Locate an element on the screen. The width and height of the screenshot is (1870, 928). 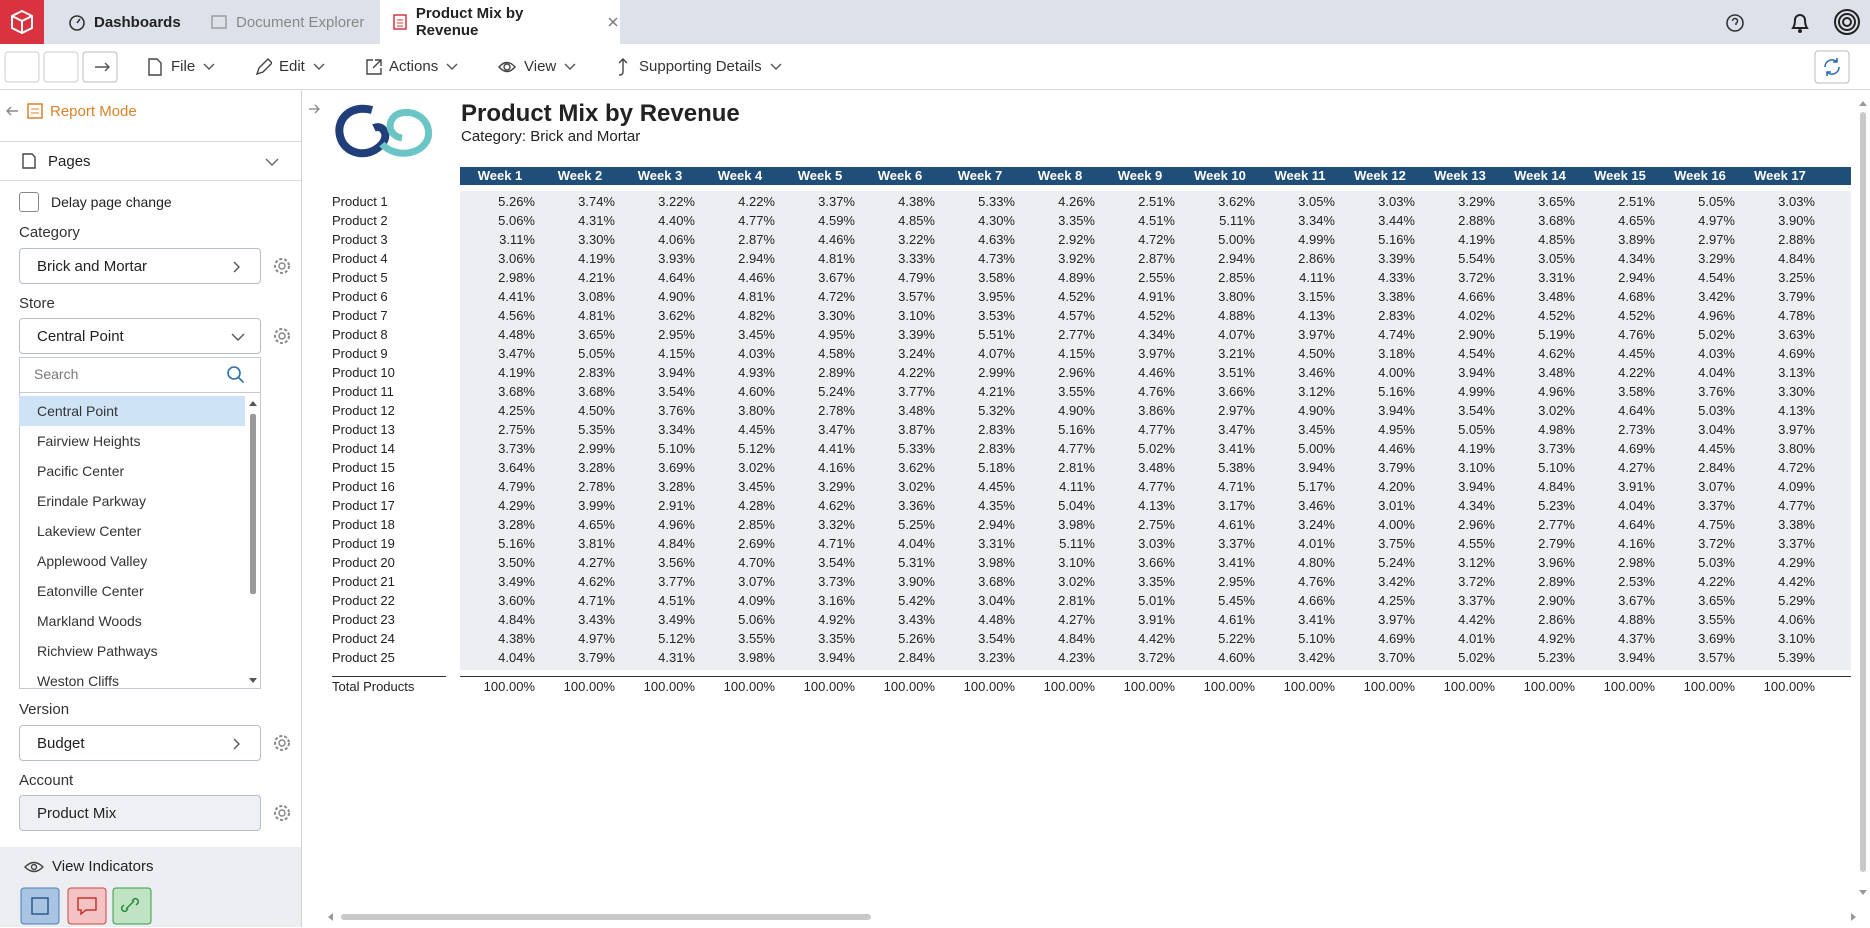
dropdown-scrollbar is located at coordinates (253, 542).